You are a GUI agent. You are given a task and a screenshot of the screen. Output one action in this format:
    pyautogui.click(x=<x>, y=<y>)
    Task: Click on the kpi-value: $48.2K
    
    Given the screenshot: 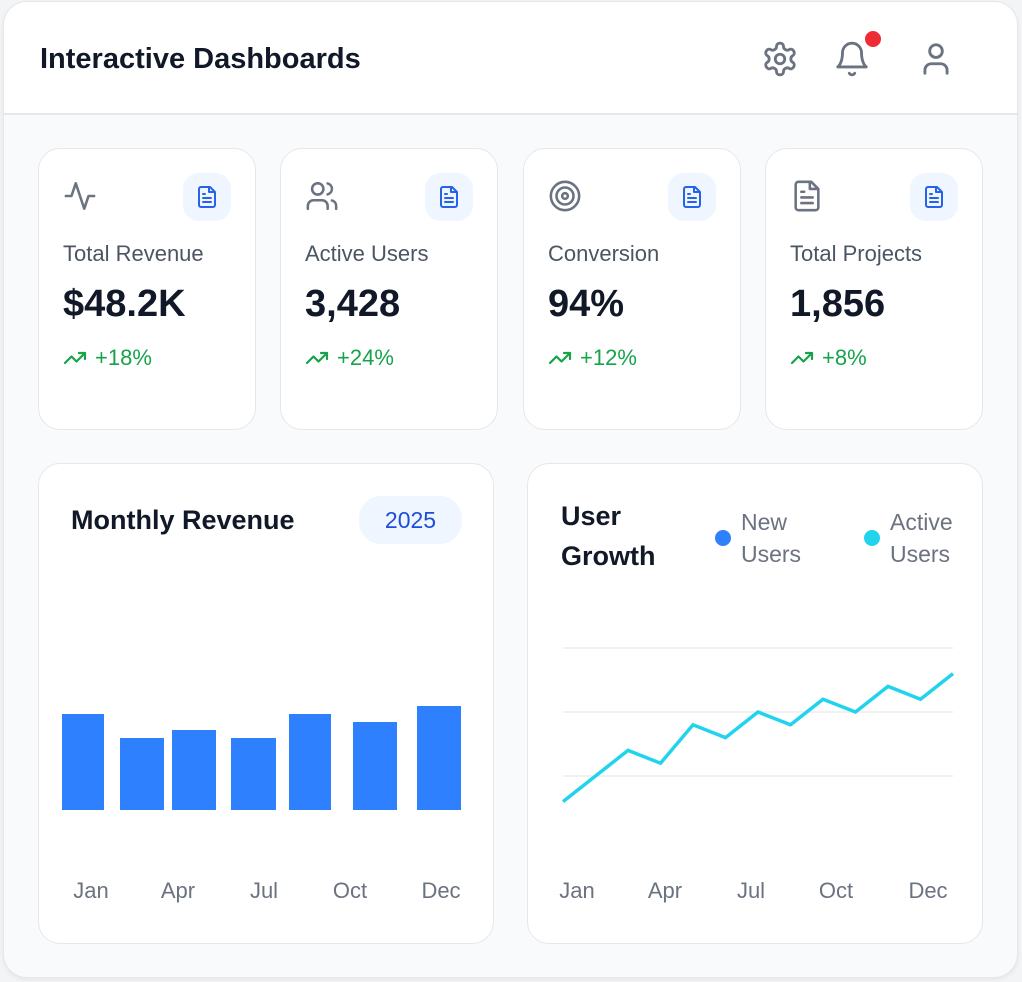 What is the action you would take?
    pyautogui.click(x=124, y=304)
    